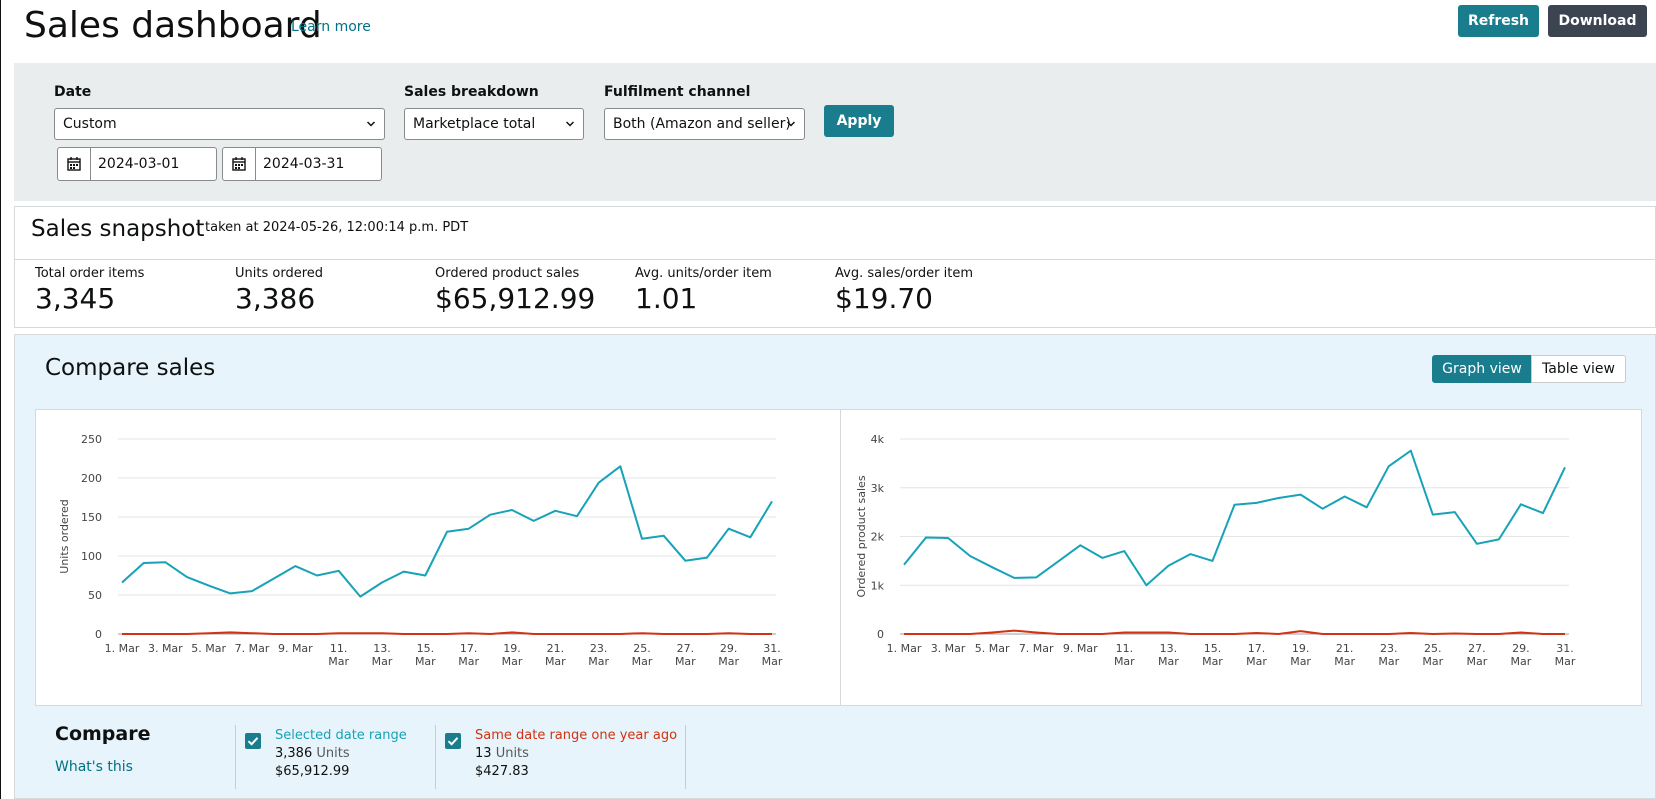 This screenshot has height=799, width=1656. I want to click on date-select-value: Custom, so click(90, 124).